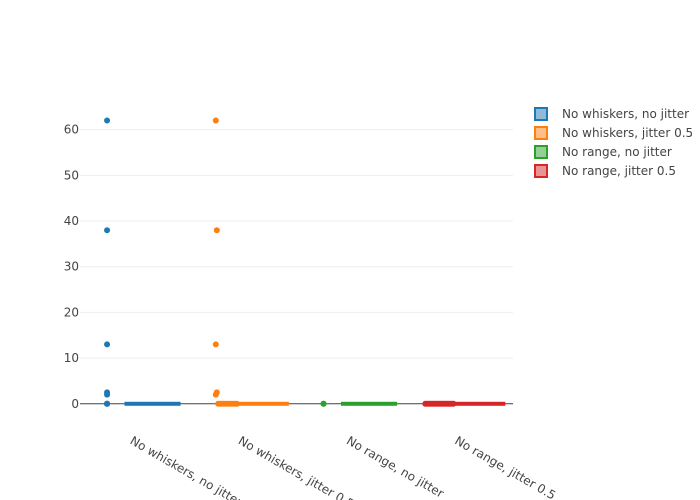 The height and width of the screenshot is (500, 700). What do you see at coordinates (75, 404) in the screenshot?
I see `y-tick-label: 0` at bounding box center [75, 404].